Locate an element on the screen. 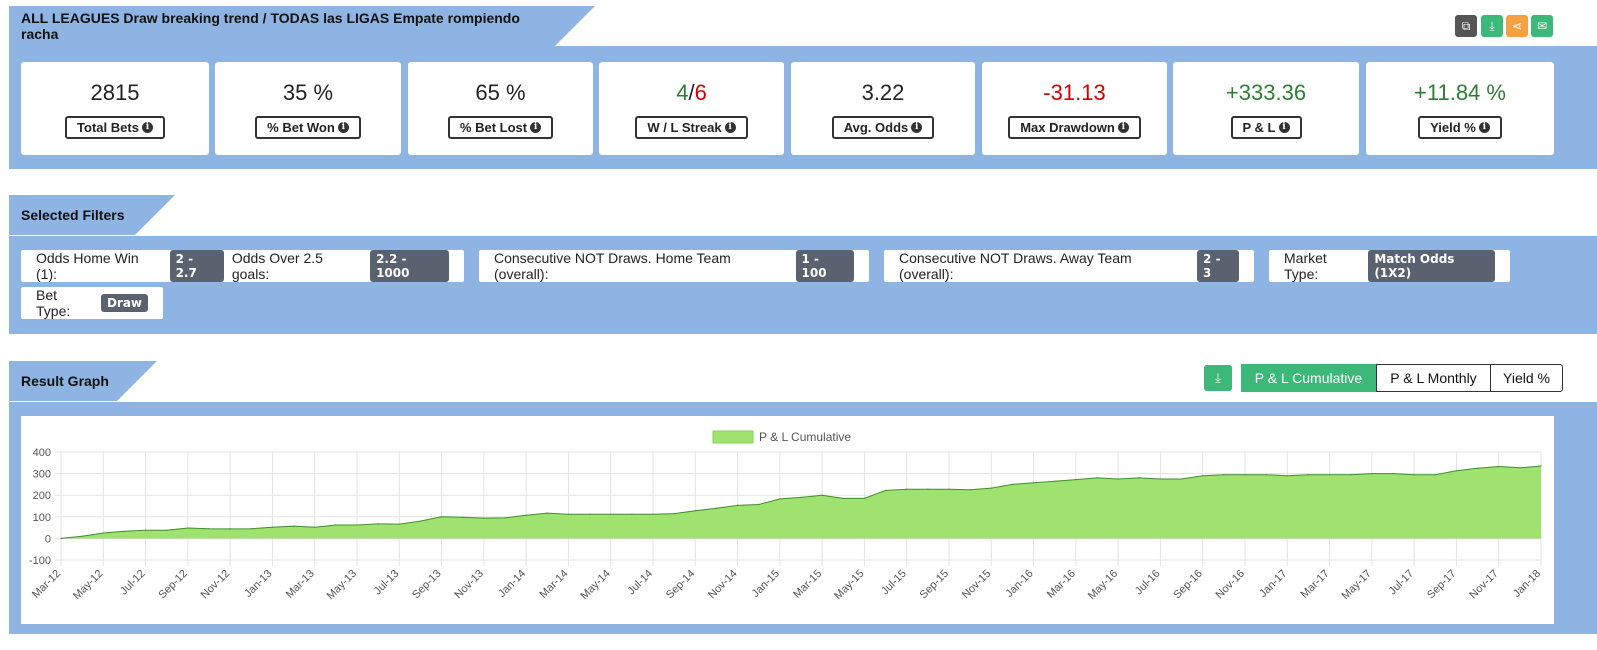 The height and width of the screenshot is (650, 1597). stat-label: % Bet Won is located at coordinates (301, 127).